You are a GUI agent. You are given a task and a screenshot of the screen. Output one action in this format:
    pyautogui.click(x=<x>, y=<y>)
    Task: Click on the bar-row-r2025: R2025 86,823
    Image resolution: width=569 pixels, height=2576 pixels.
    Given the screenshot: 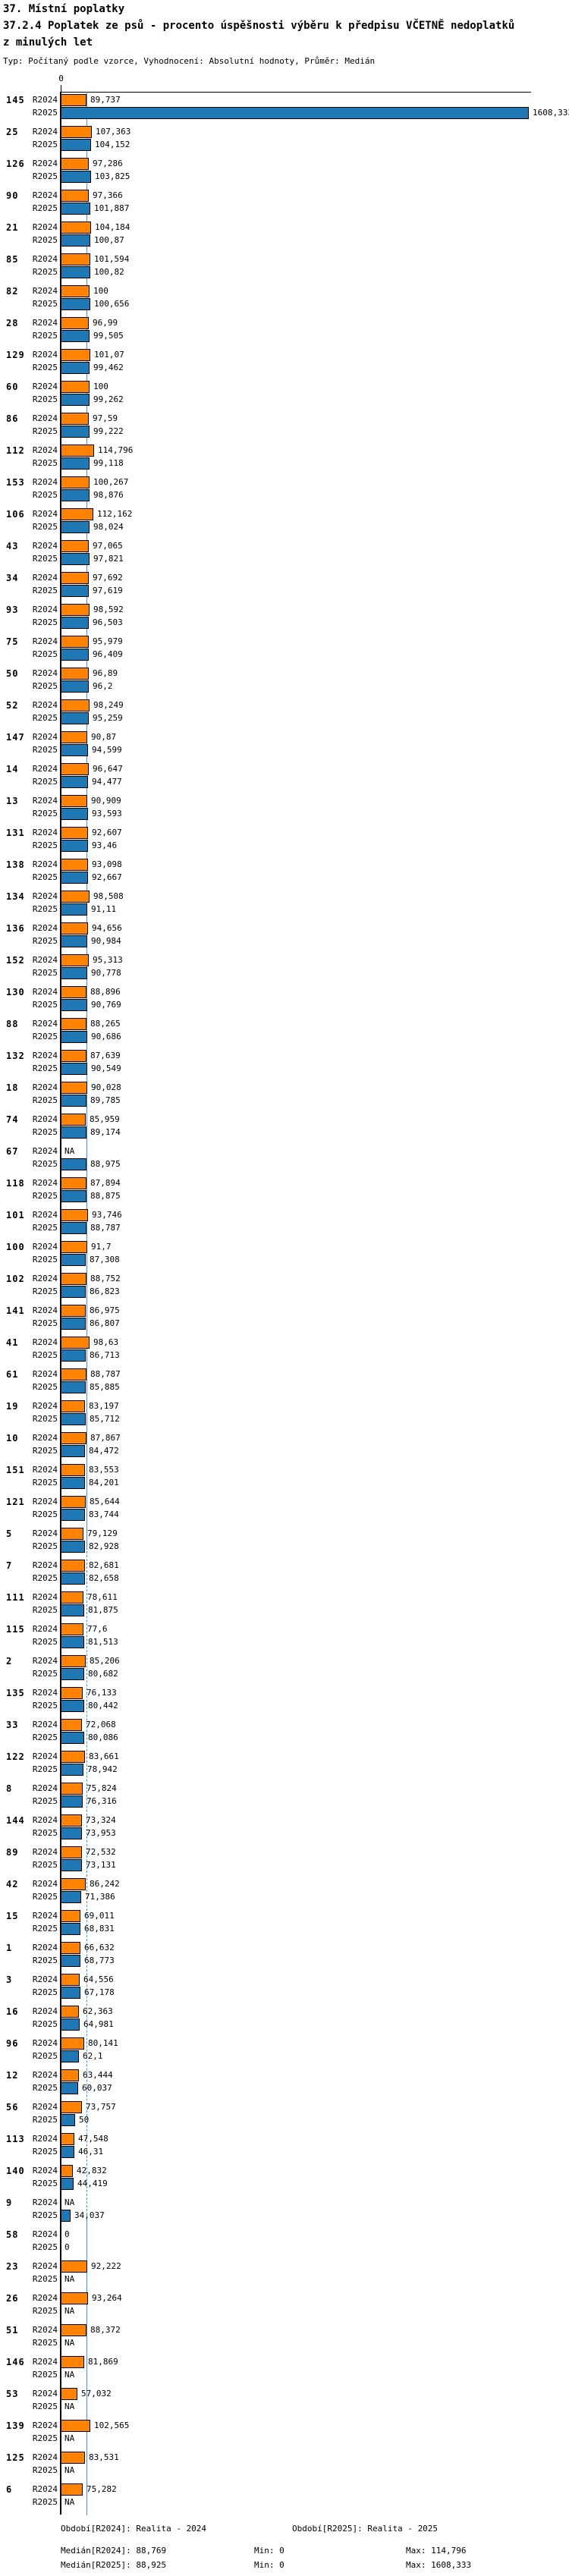 What is the action you would take?
    pyautogui.click(x=284, y=1292)
    